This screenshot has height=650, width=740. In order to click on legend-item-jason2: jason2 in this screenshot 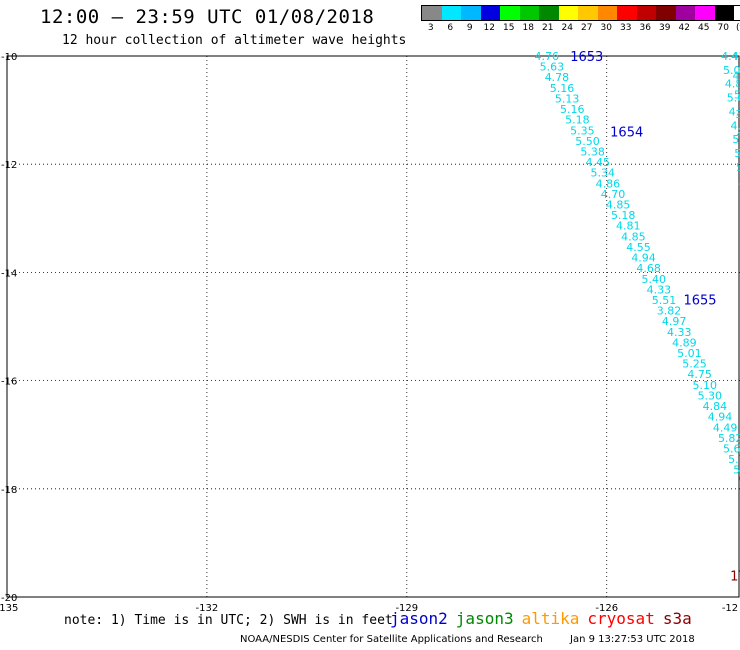, I will do `click(419, 618)`.